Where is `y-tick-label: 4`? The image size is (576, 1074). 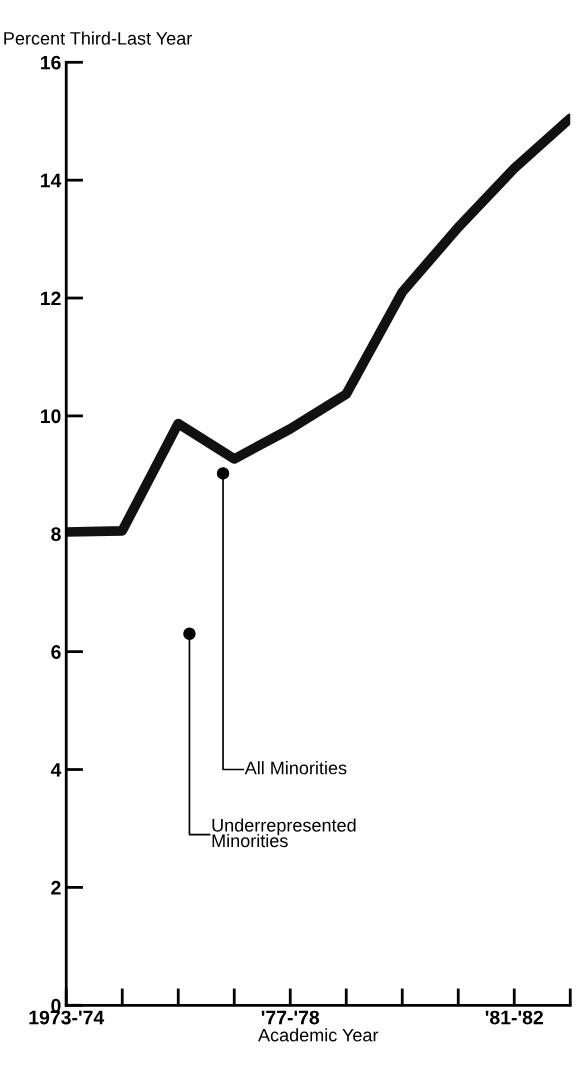 y-tick-label: 4 is located at coordinates (56, 770).